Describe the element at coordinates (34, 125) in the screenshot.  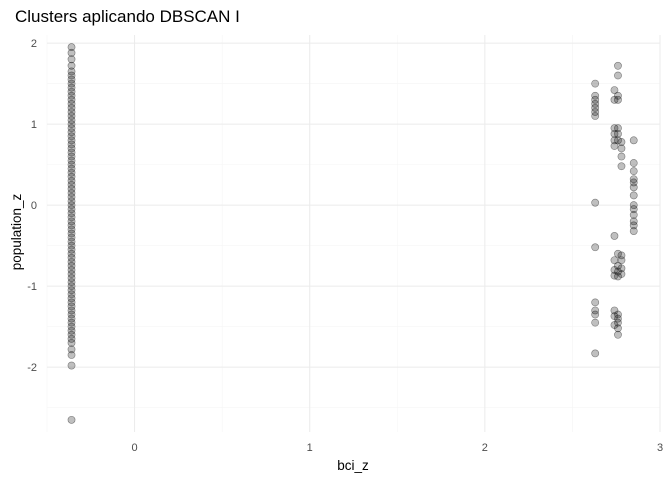
I see `y-tick-label: 1` at that location.